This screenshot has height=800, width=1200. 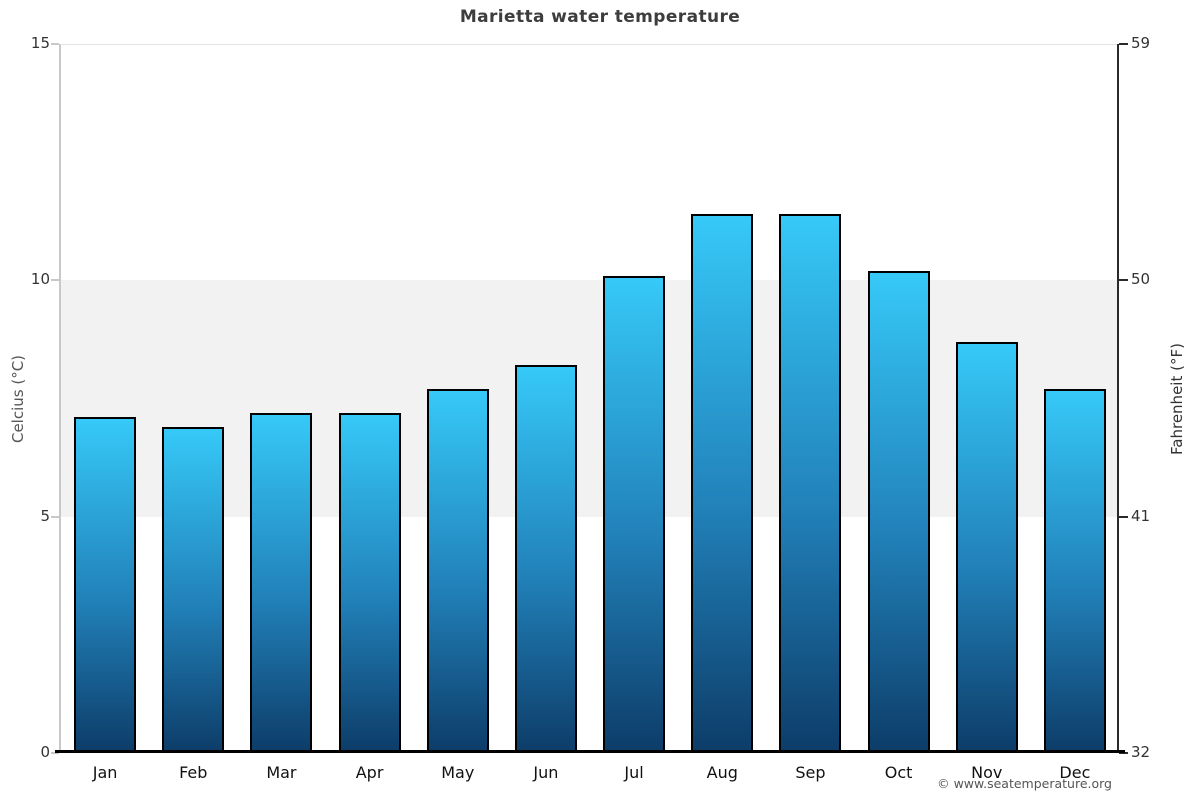 What do you see at coordinates (18, 399) in the screenshot?
I see `y-axis-label-celsius: Celcius (°C)` at bounding box center [18, 399].